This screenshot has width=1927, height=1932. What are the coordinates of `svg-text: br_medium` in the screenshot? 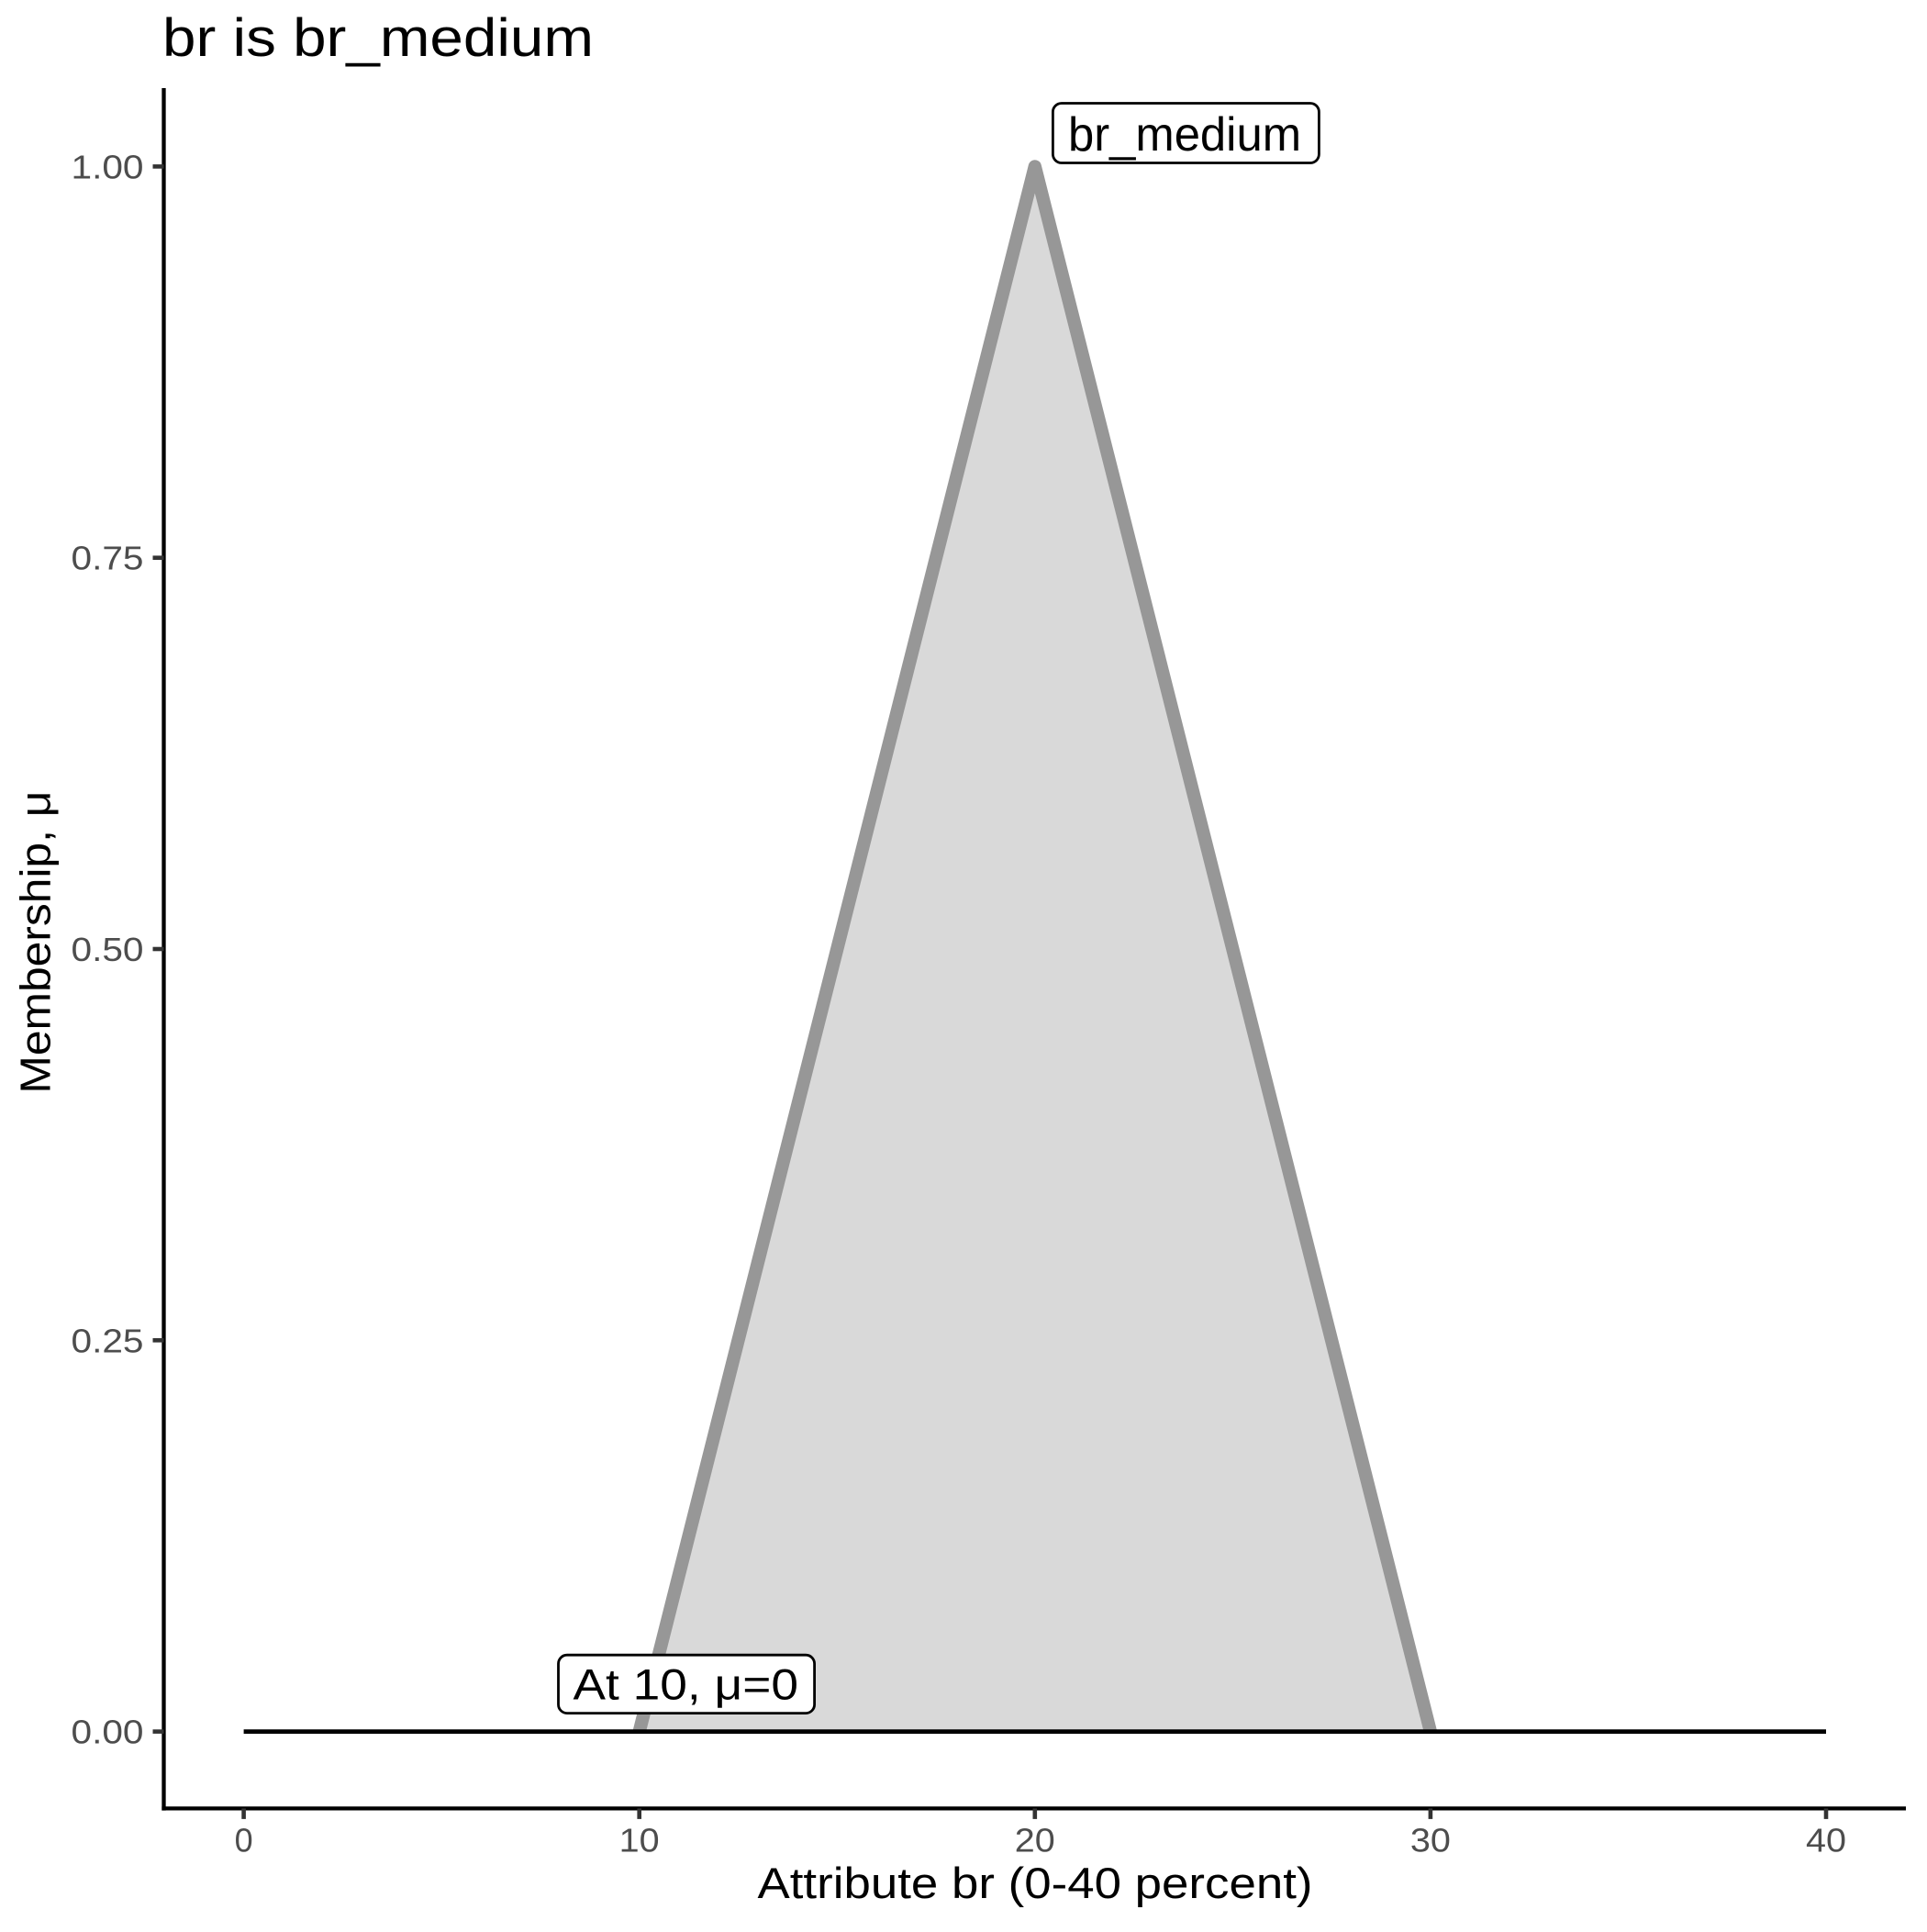 It's located at (1184, 135).